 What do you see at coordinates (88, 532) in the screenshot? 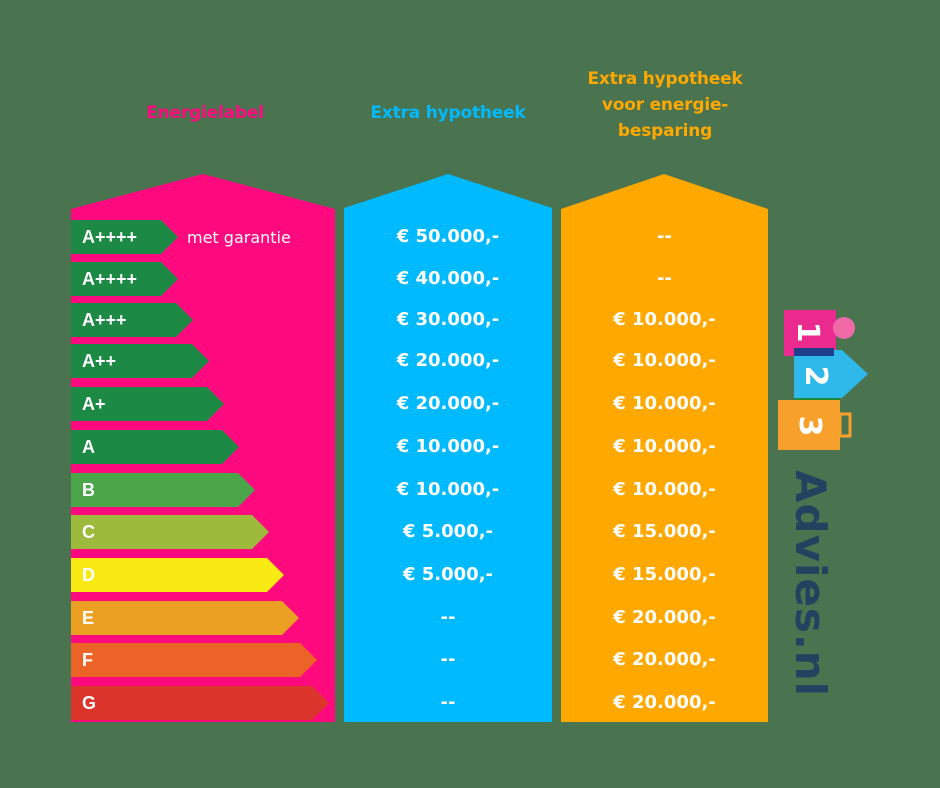
I see `energy-label-text: C` at bounding box center [88, 532].